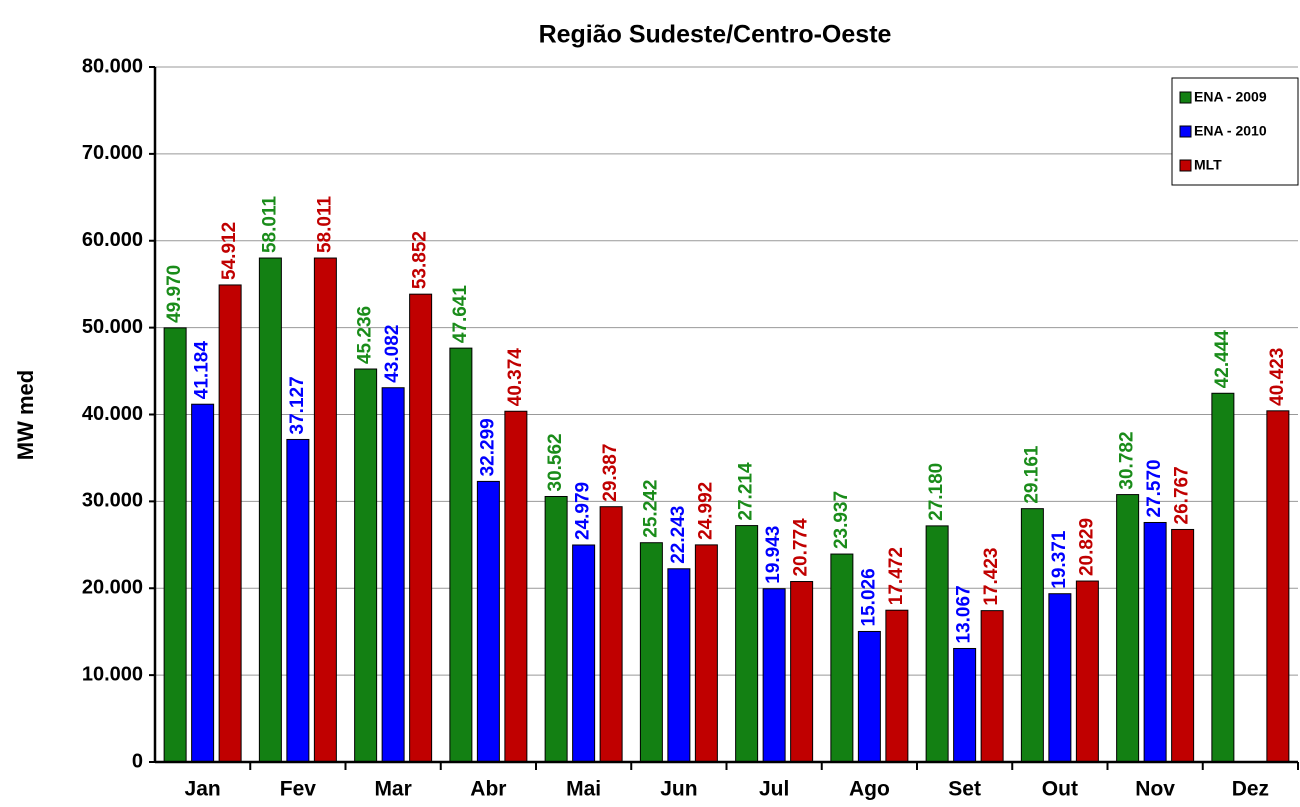 The image size is (1300, 807). Describe the element at coordinates (583, 511) in the screenshot. I see `value-label: 24.979` at that location.